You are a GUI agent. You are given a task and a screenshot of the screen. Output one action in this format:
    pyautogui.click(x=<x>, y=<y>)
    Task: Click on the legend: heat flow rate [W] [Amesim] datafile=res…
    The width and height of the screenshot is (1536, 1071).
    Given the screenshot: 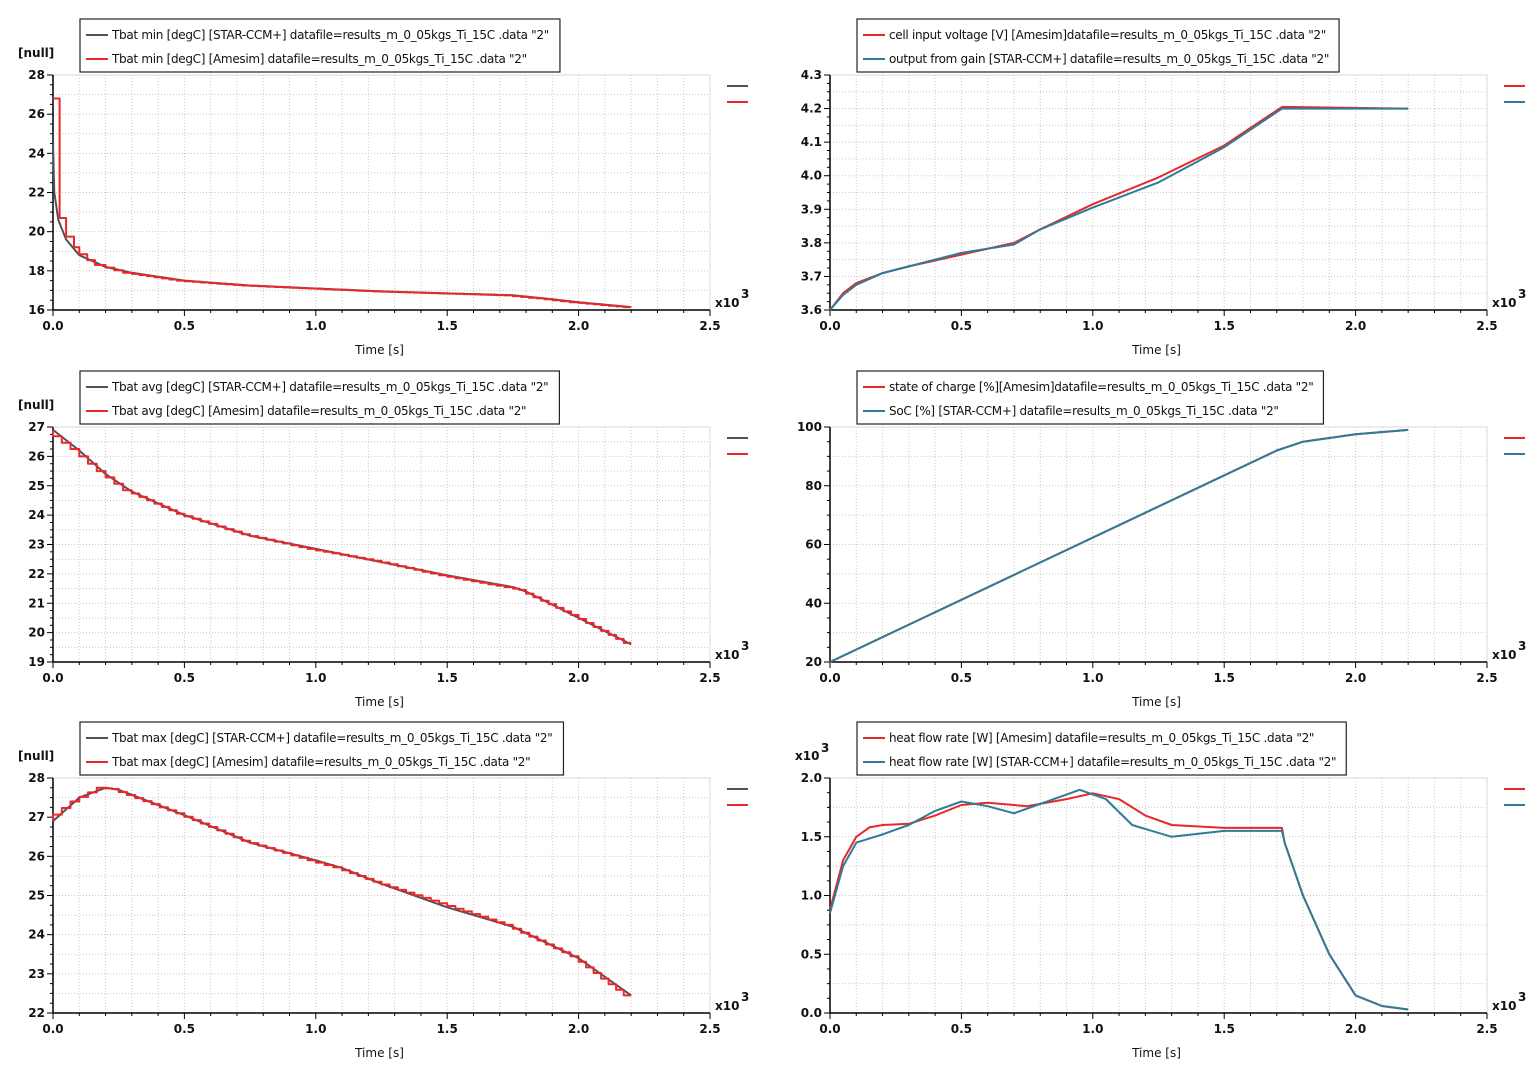 What is the action you would take?
    pyautogui.click(x=1101, y=748)
    